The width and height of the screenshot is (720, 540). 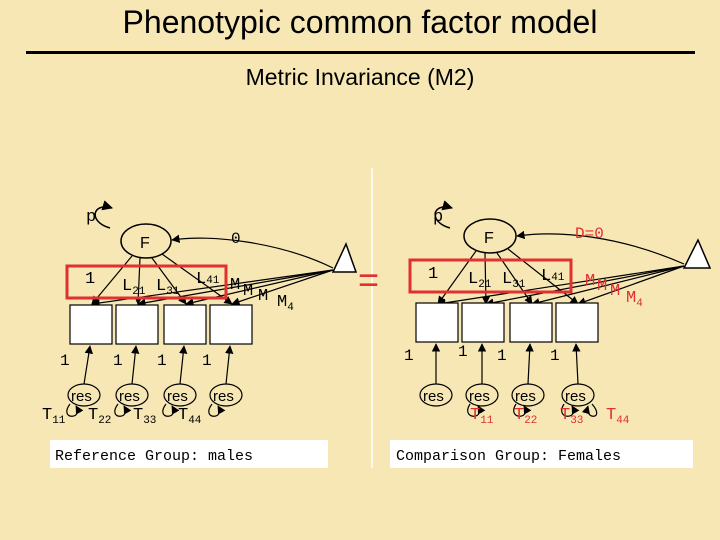 I want to click on left-intercept-label-3: M, so click(x=263, y=296).